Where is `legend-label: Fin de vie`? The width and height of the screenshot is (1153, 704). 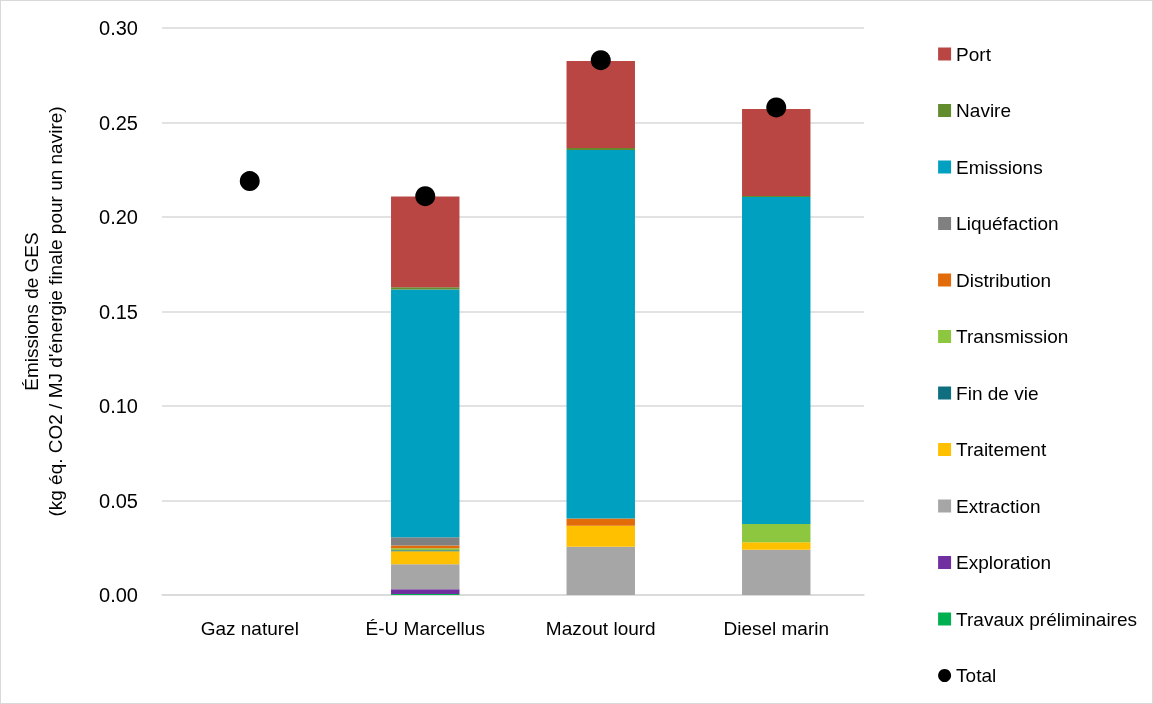
legend-label: Fin de vie is located at coordinates (997, 393).